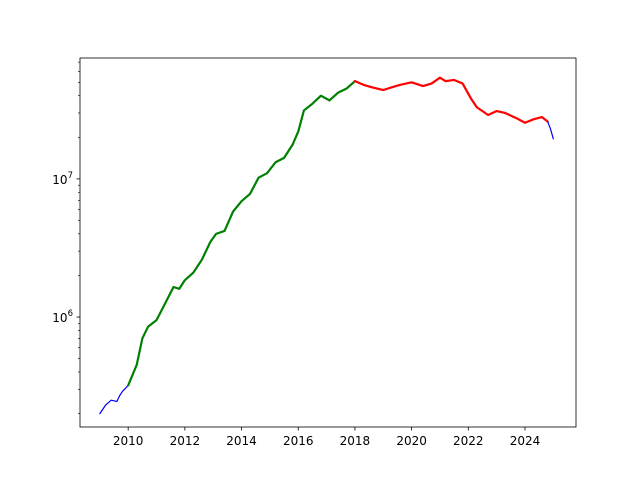 This screenshot has height=480, width=640. I want to click on x-tick-label: 2020, so click(411, 441).